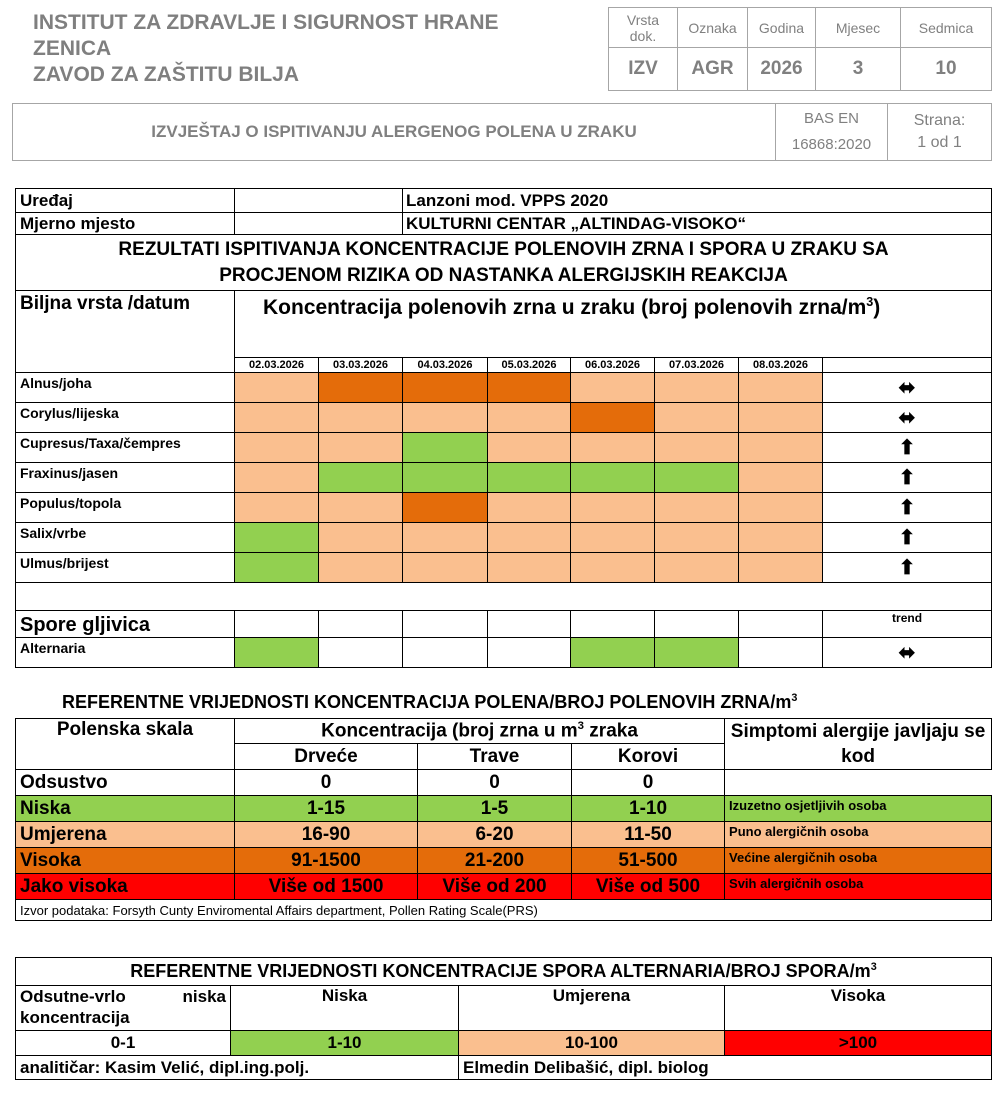 The image size is (1000, 1101). I want to click on meta-value: AGR, so click(712, 69).